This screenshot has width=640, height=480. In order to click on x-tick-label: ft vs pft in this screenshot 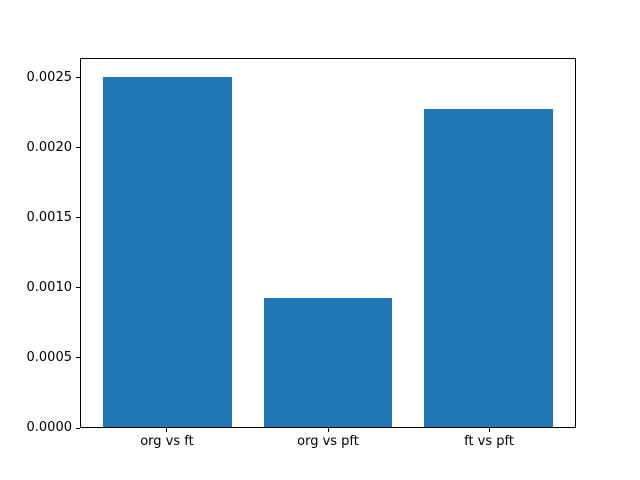, I will do `click(489, 441)`.